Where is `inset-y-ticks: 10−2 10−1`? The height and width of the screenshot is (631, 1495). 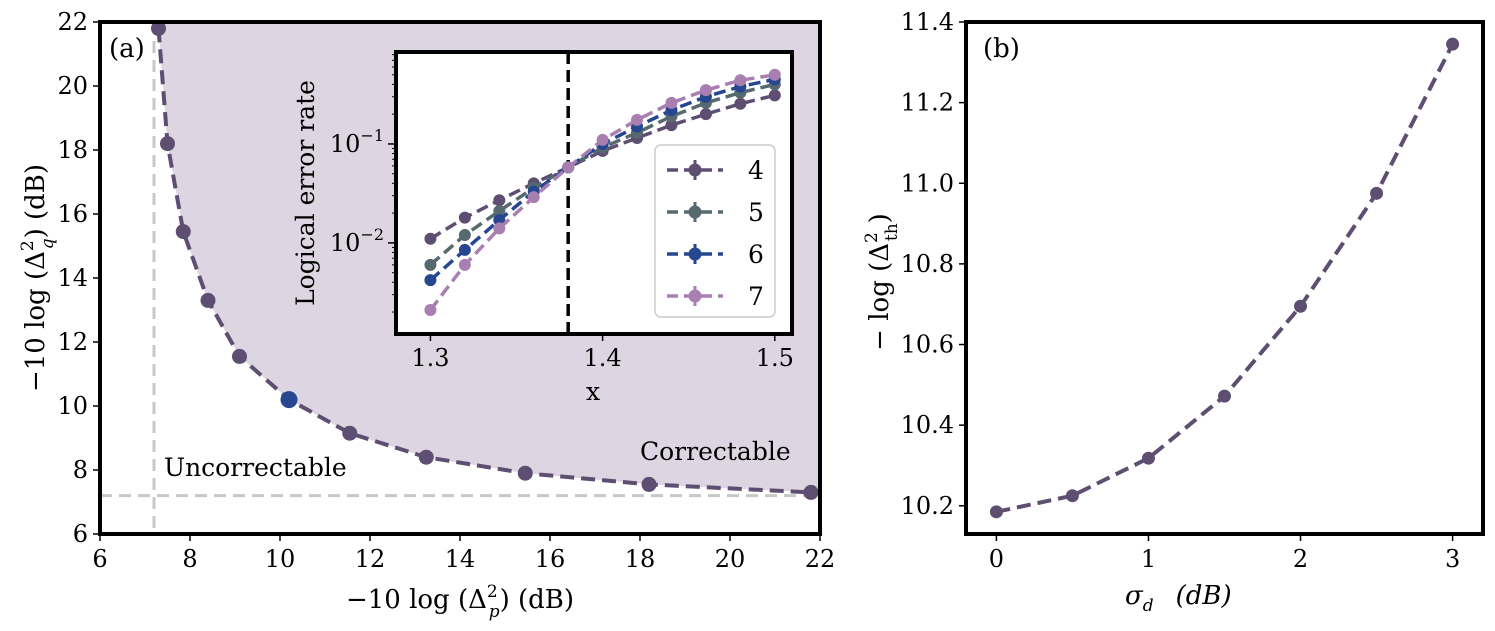 inset-y-ticks: 10−2 10−1 is located at coordinates (363, 183).